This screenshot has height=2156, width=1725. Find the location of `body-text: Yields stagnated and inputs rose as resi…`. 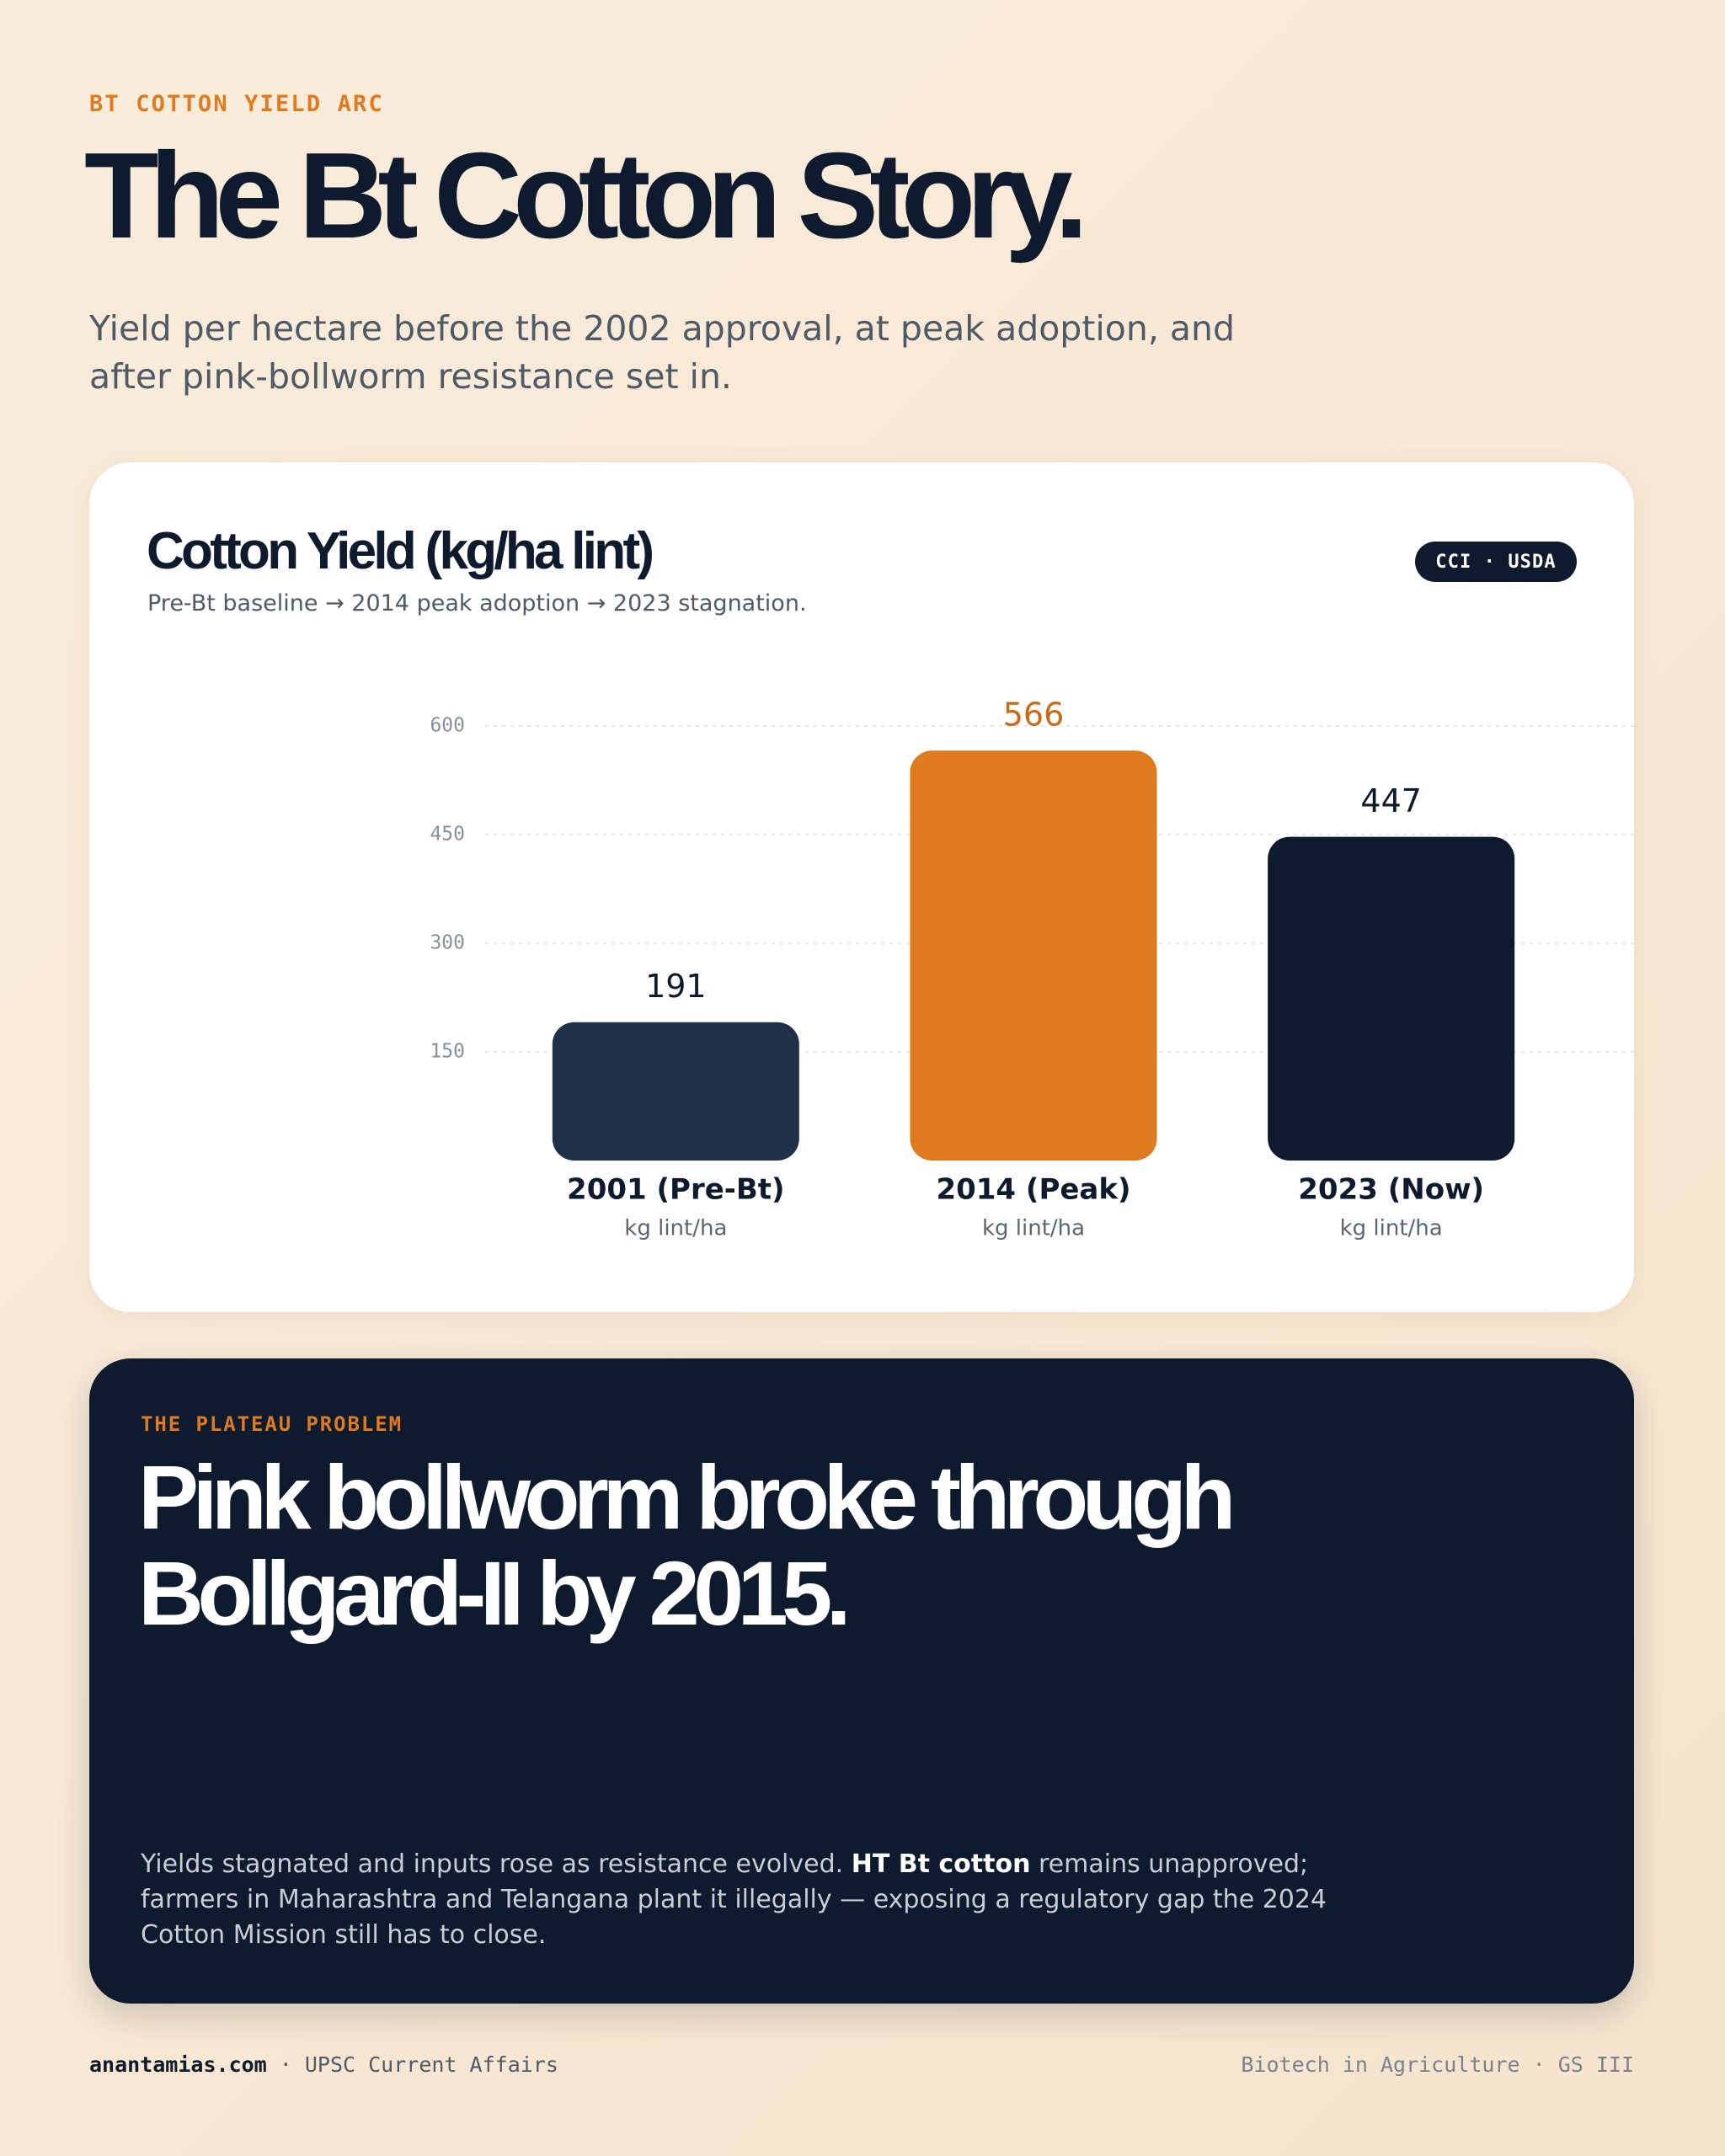

body-text: Yields stagnated and inputs rose as resi… is located at coordinates (496, 1864).